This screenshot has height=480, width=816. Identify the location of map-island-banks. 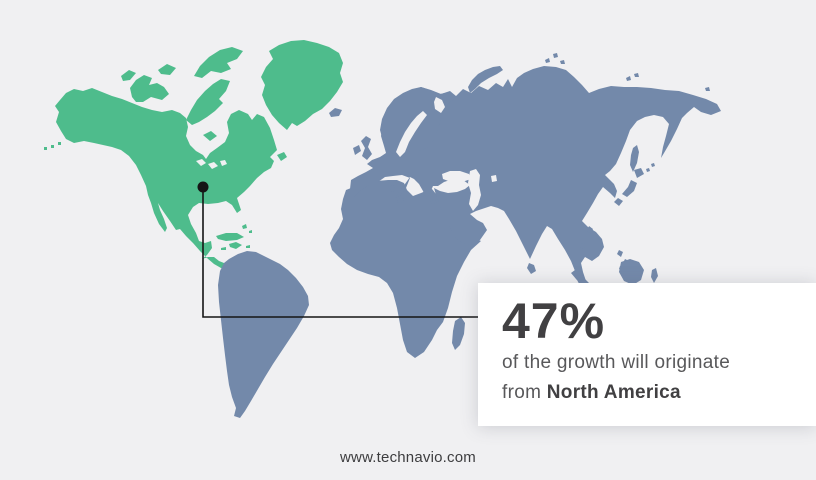
(167, 69).